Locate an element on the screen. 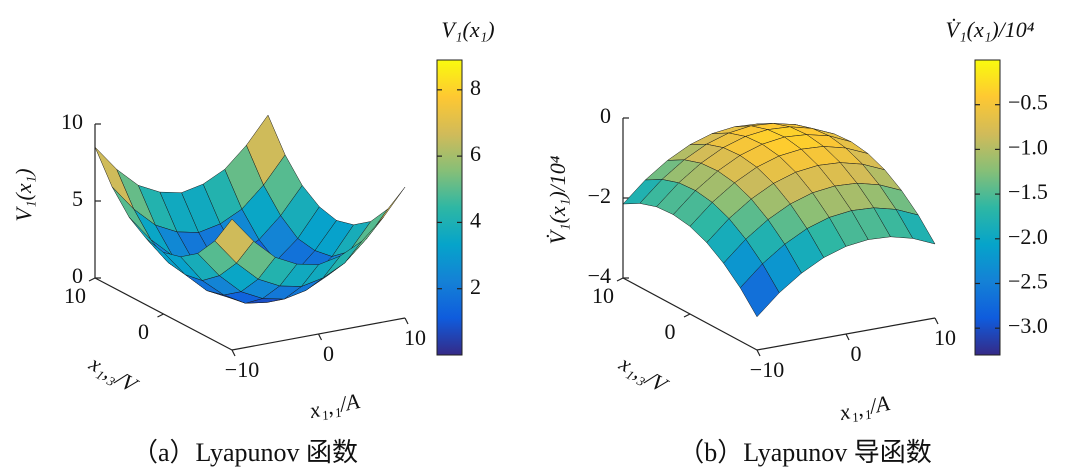 This screenshot has width=1070, height=476. colorbar-tick-label: −0.5 is located at coordinates (1028, 102).